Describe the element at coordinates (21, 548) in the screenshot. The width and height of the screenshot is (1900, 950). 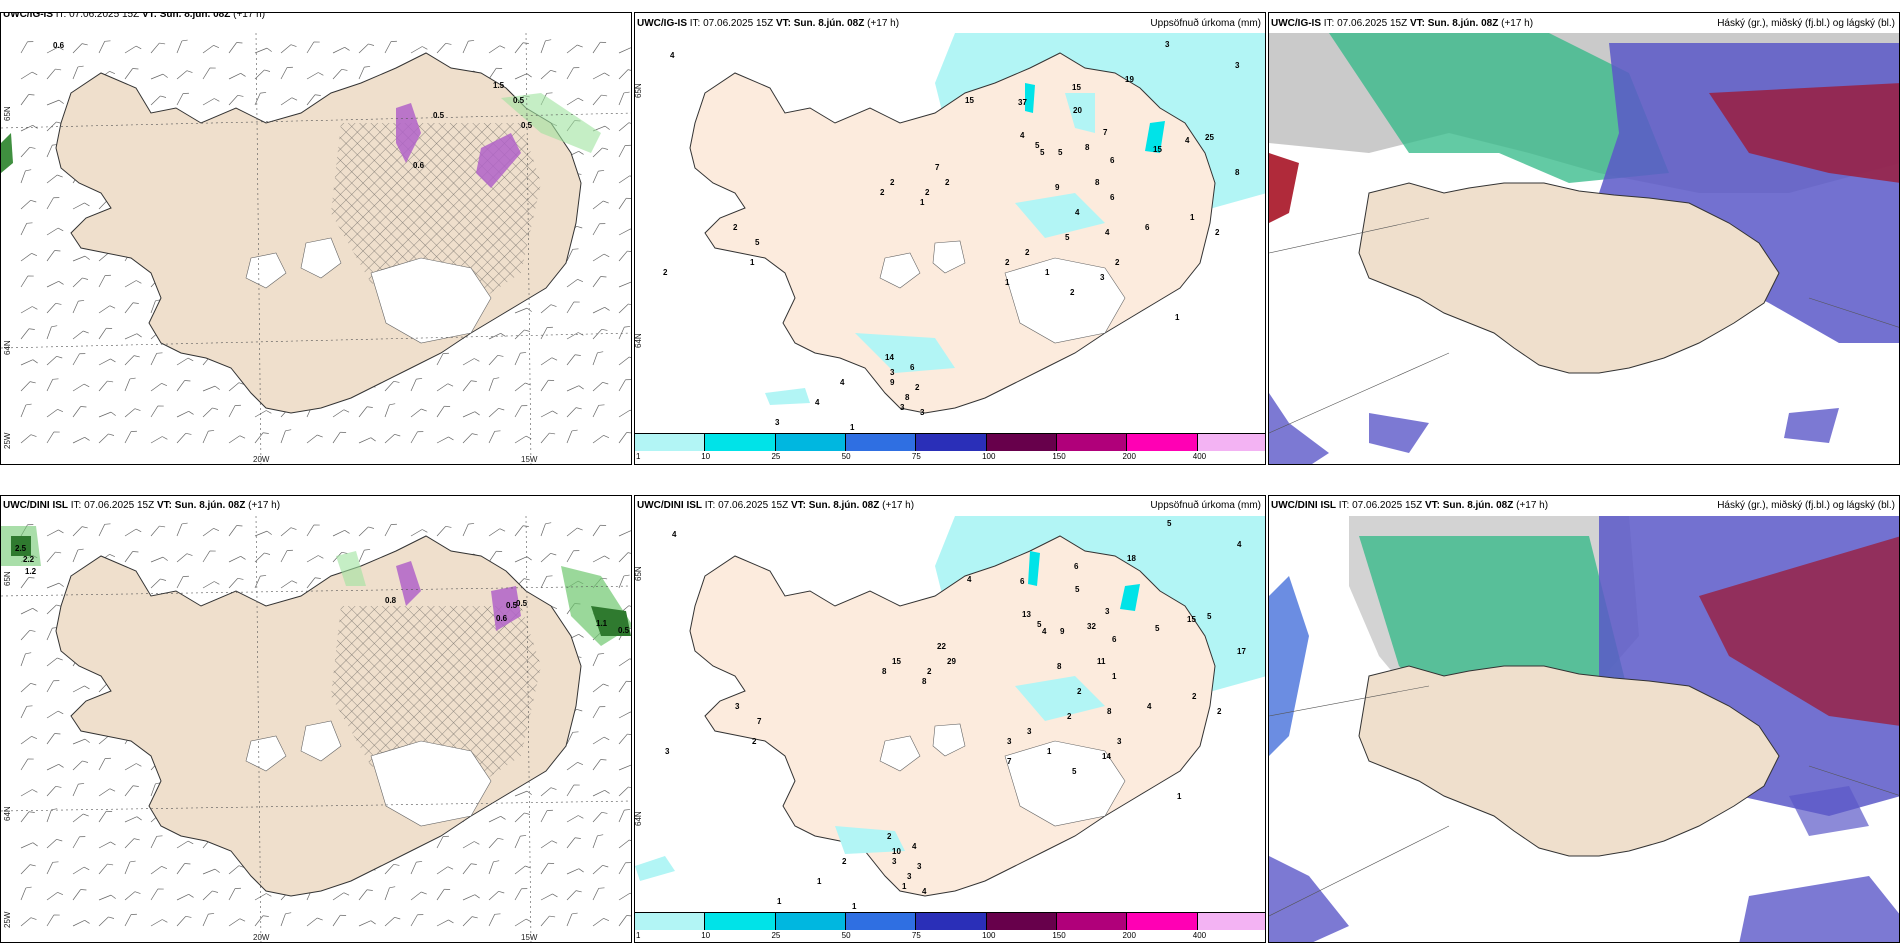
I see `precip-label: 2.5` at that location.